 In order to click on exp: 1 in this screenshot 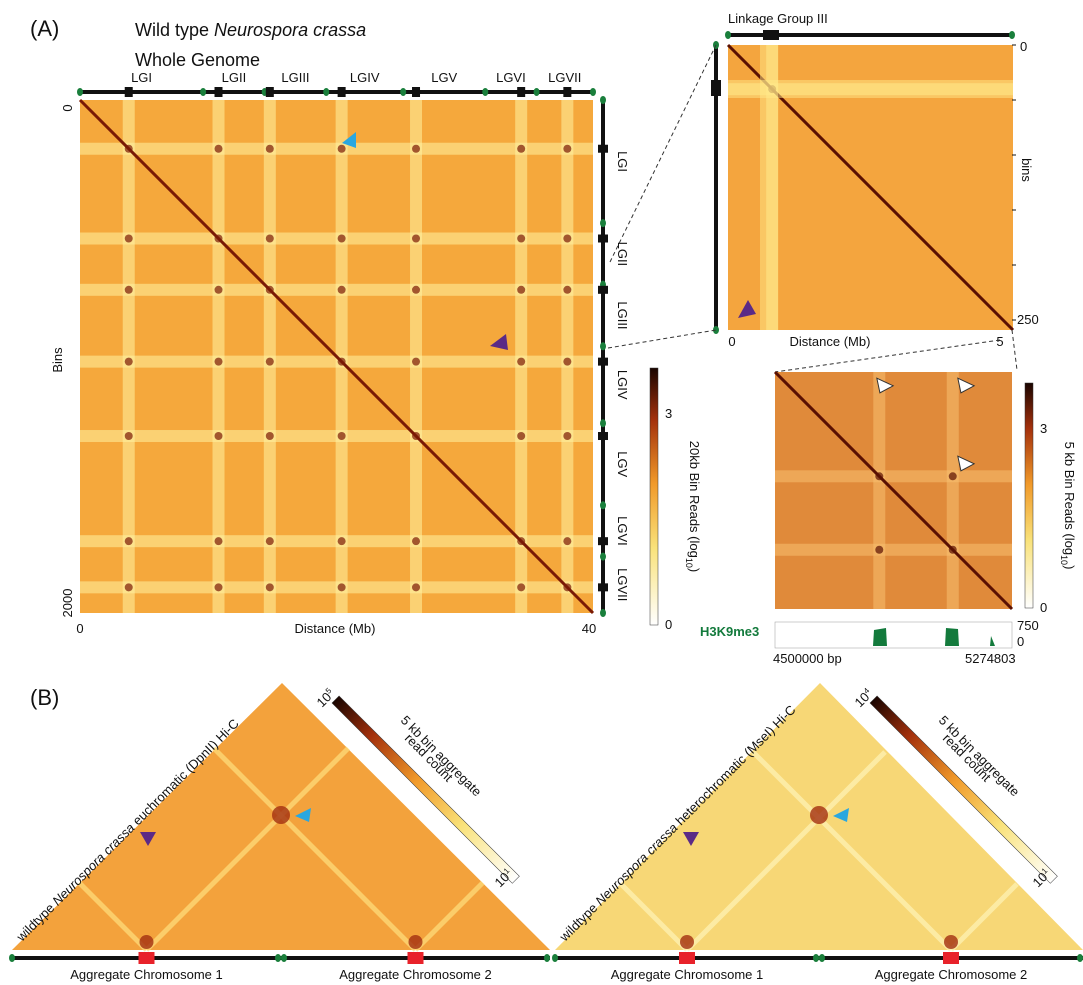, I will do `click(1045, 871)`.